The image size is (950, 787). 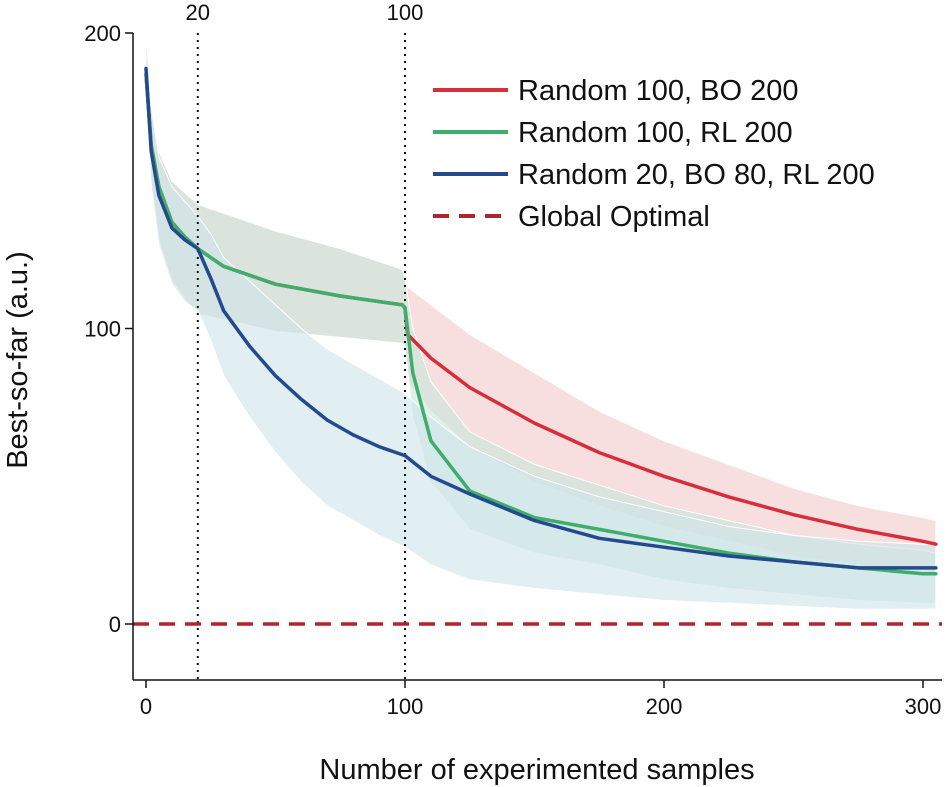 I want to click on x-tick-label-300: 300, so click(x=923, y=706).